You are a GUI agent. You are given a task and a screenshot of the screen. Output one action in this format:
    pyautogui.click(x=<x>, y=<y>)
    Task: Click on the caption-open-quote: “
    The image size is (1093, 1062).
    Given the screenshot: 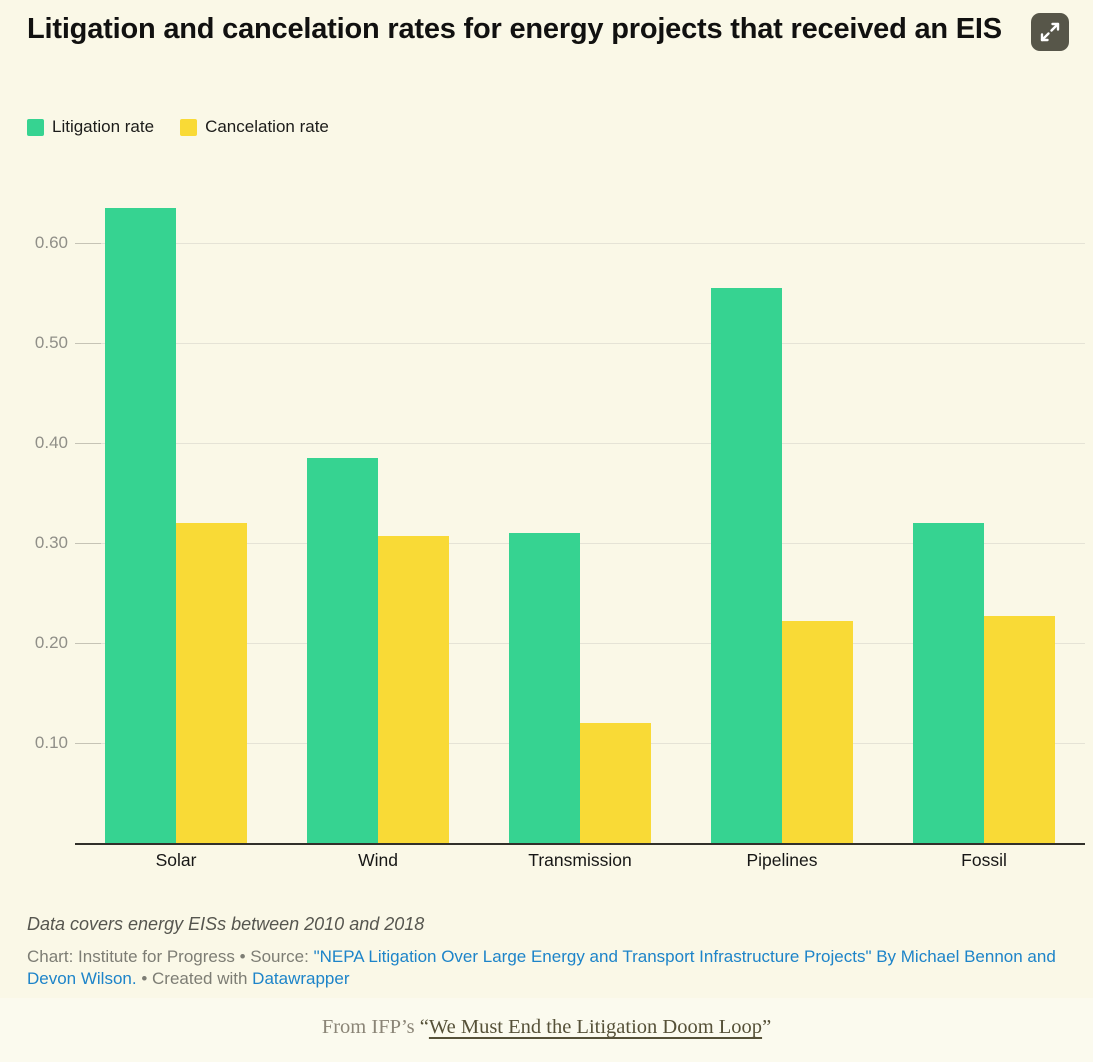 What is the action you would take?
    pyautogui.click(x=424, y=1027)
    